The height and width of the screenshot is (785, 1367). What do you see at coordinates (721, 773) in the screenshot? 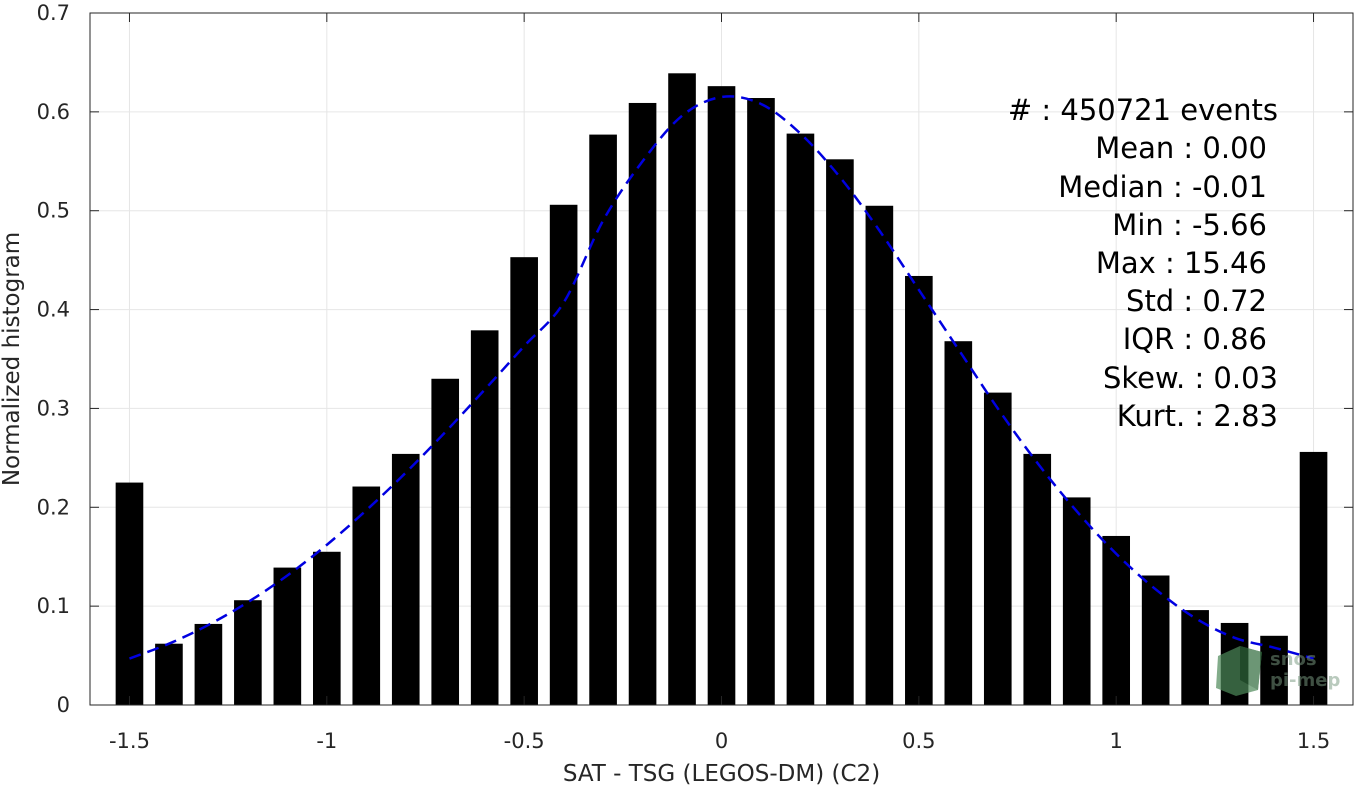
I see `x-axis-label: SAT - TSG (LEGOS-DM) (C2)` at bounding box center [721, 773].